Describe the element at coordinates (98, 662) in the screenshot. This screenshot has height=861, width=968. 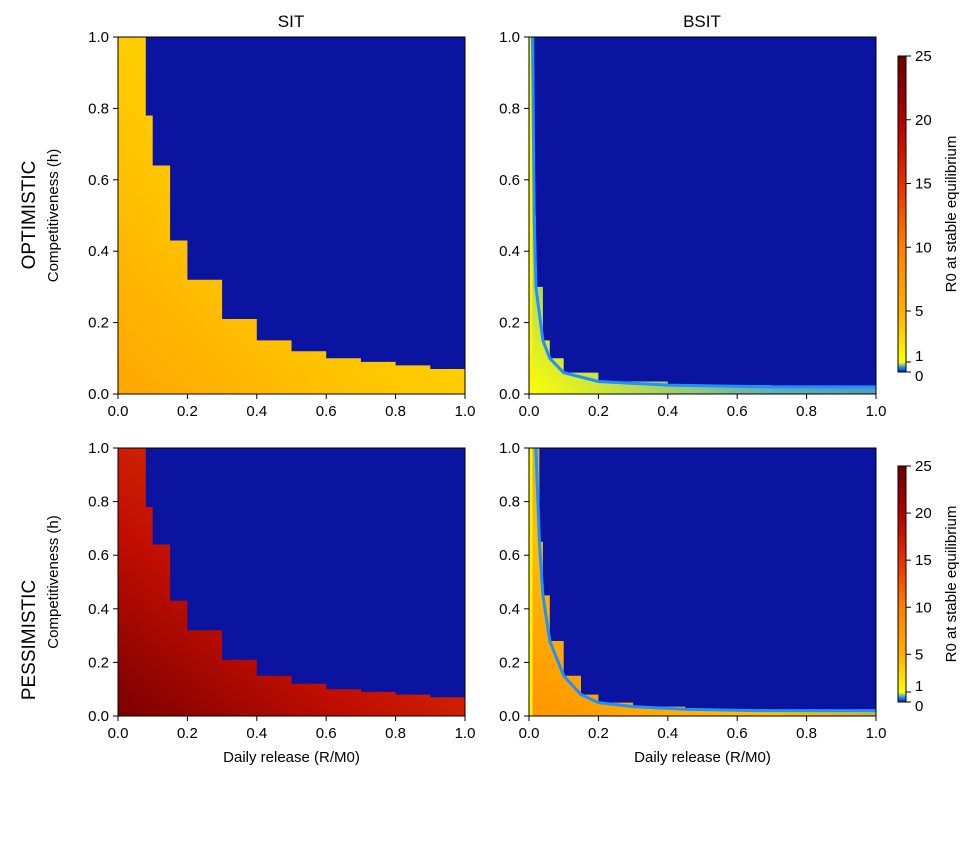
I see `y-tick-label: 0.2` at that location.